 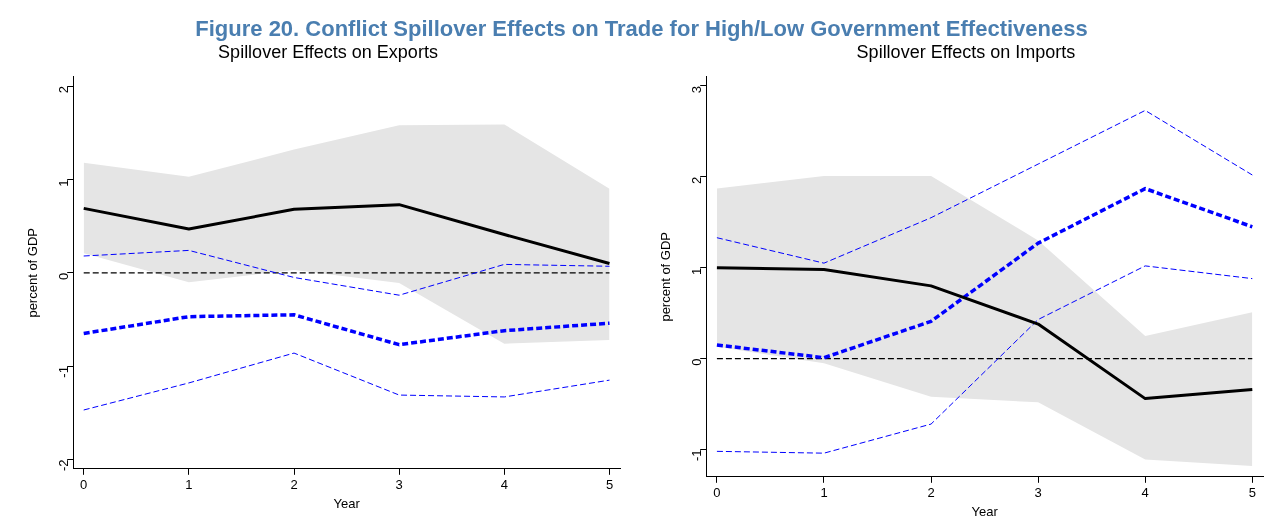 I want to click on chart-title: Figure 20. Conflict Spillover Effects on Trade for High/Low Government Effectiveness, so click(x=641, y=29).